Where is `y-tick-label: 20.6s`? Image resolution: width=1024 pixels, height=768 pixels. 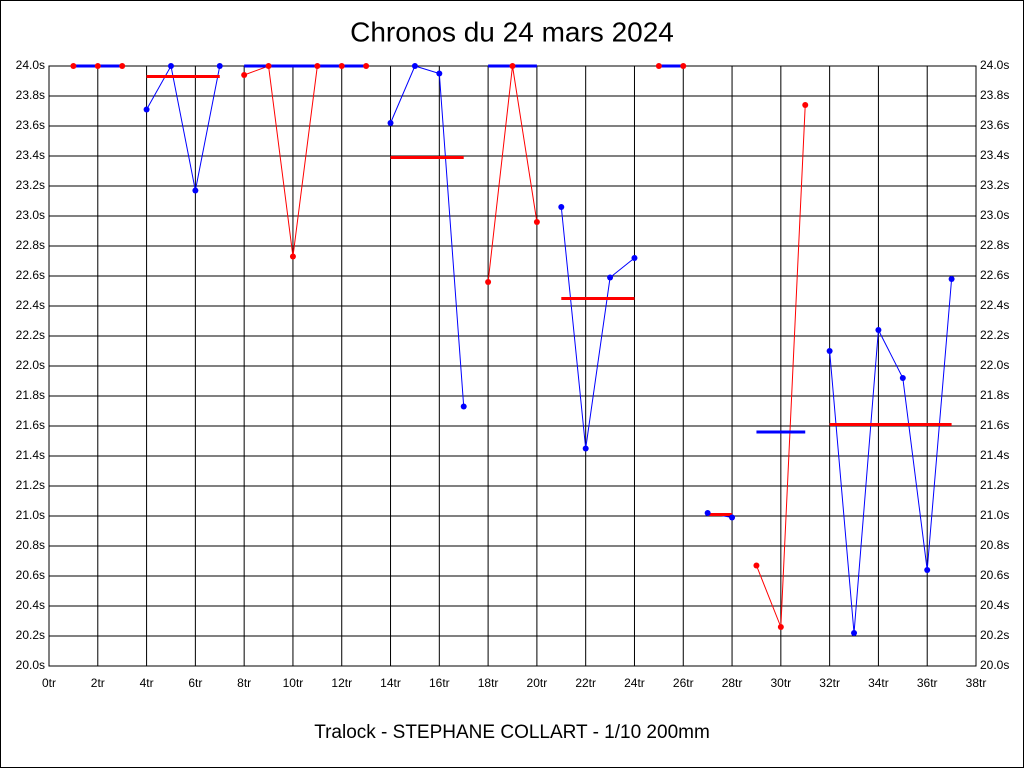 y-tick-label: 20.6s is located at coordinates (30, 575).